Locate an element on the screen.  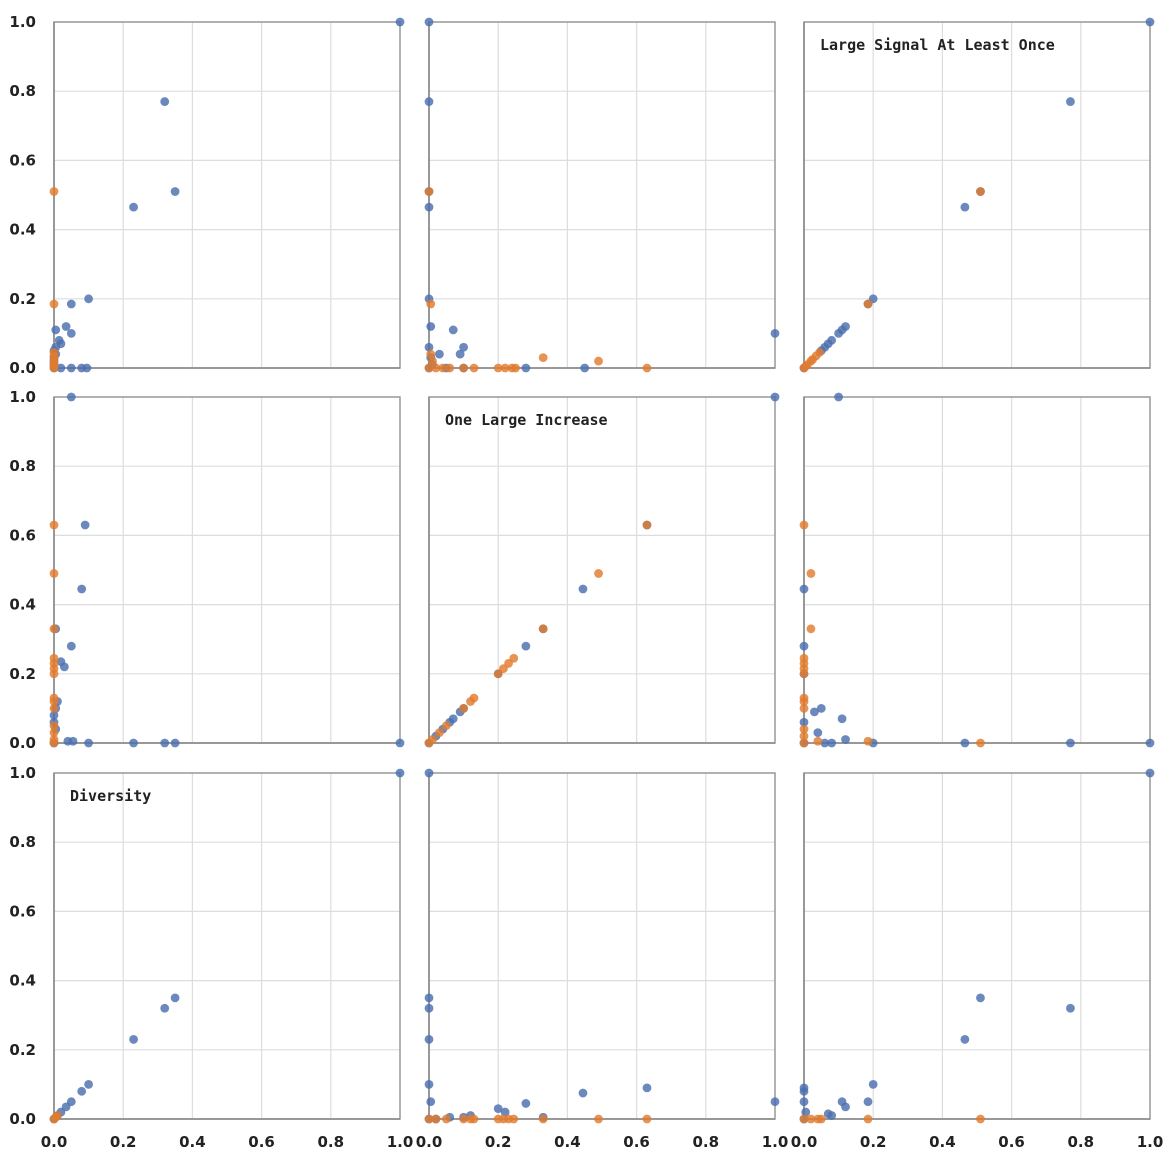
y-tick-label: 0.0 is located at coordinates (22, 368).